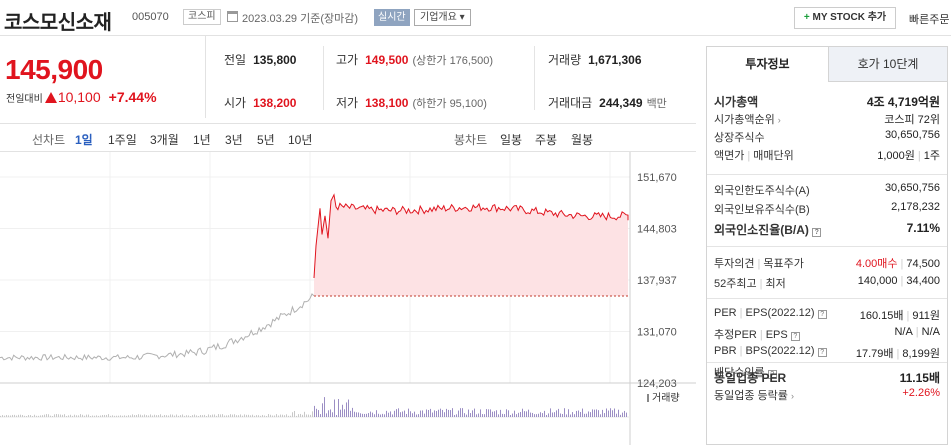 This screenshot has width=951, height=445. I want to click on company-overview-select: 기업개요 ▾, so click(442, 17).